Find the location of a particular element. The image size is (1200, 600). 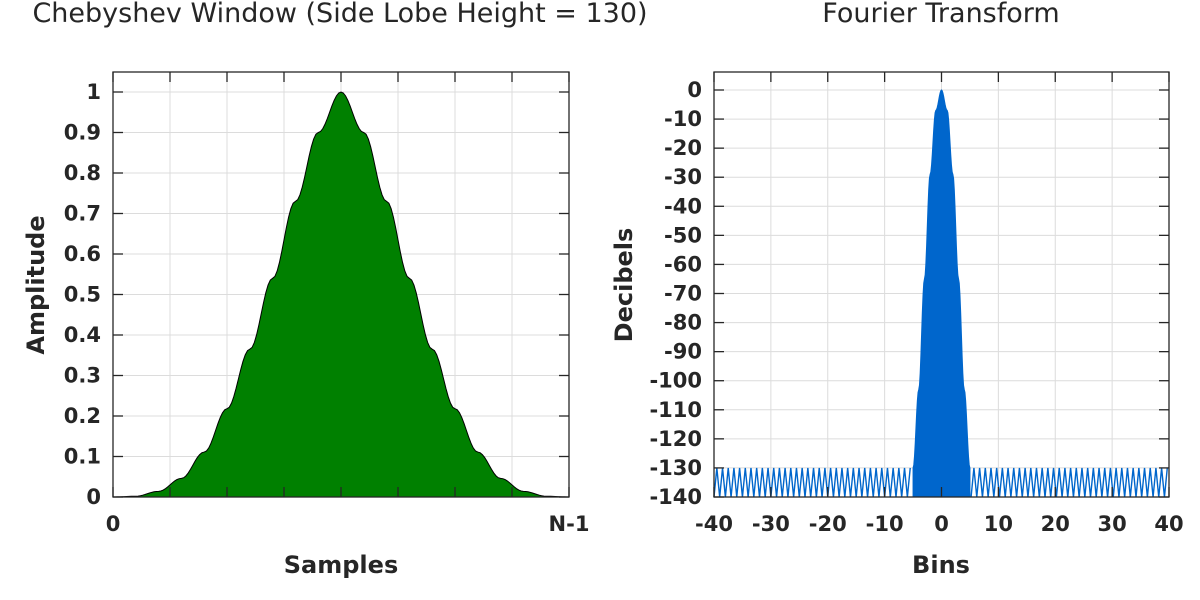

left-y-tick-label: 0 is located at coordinates (93, 497).